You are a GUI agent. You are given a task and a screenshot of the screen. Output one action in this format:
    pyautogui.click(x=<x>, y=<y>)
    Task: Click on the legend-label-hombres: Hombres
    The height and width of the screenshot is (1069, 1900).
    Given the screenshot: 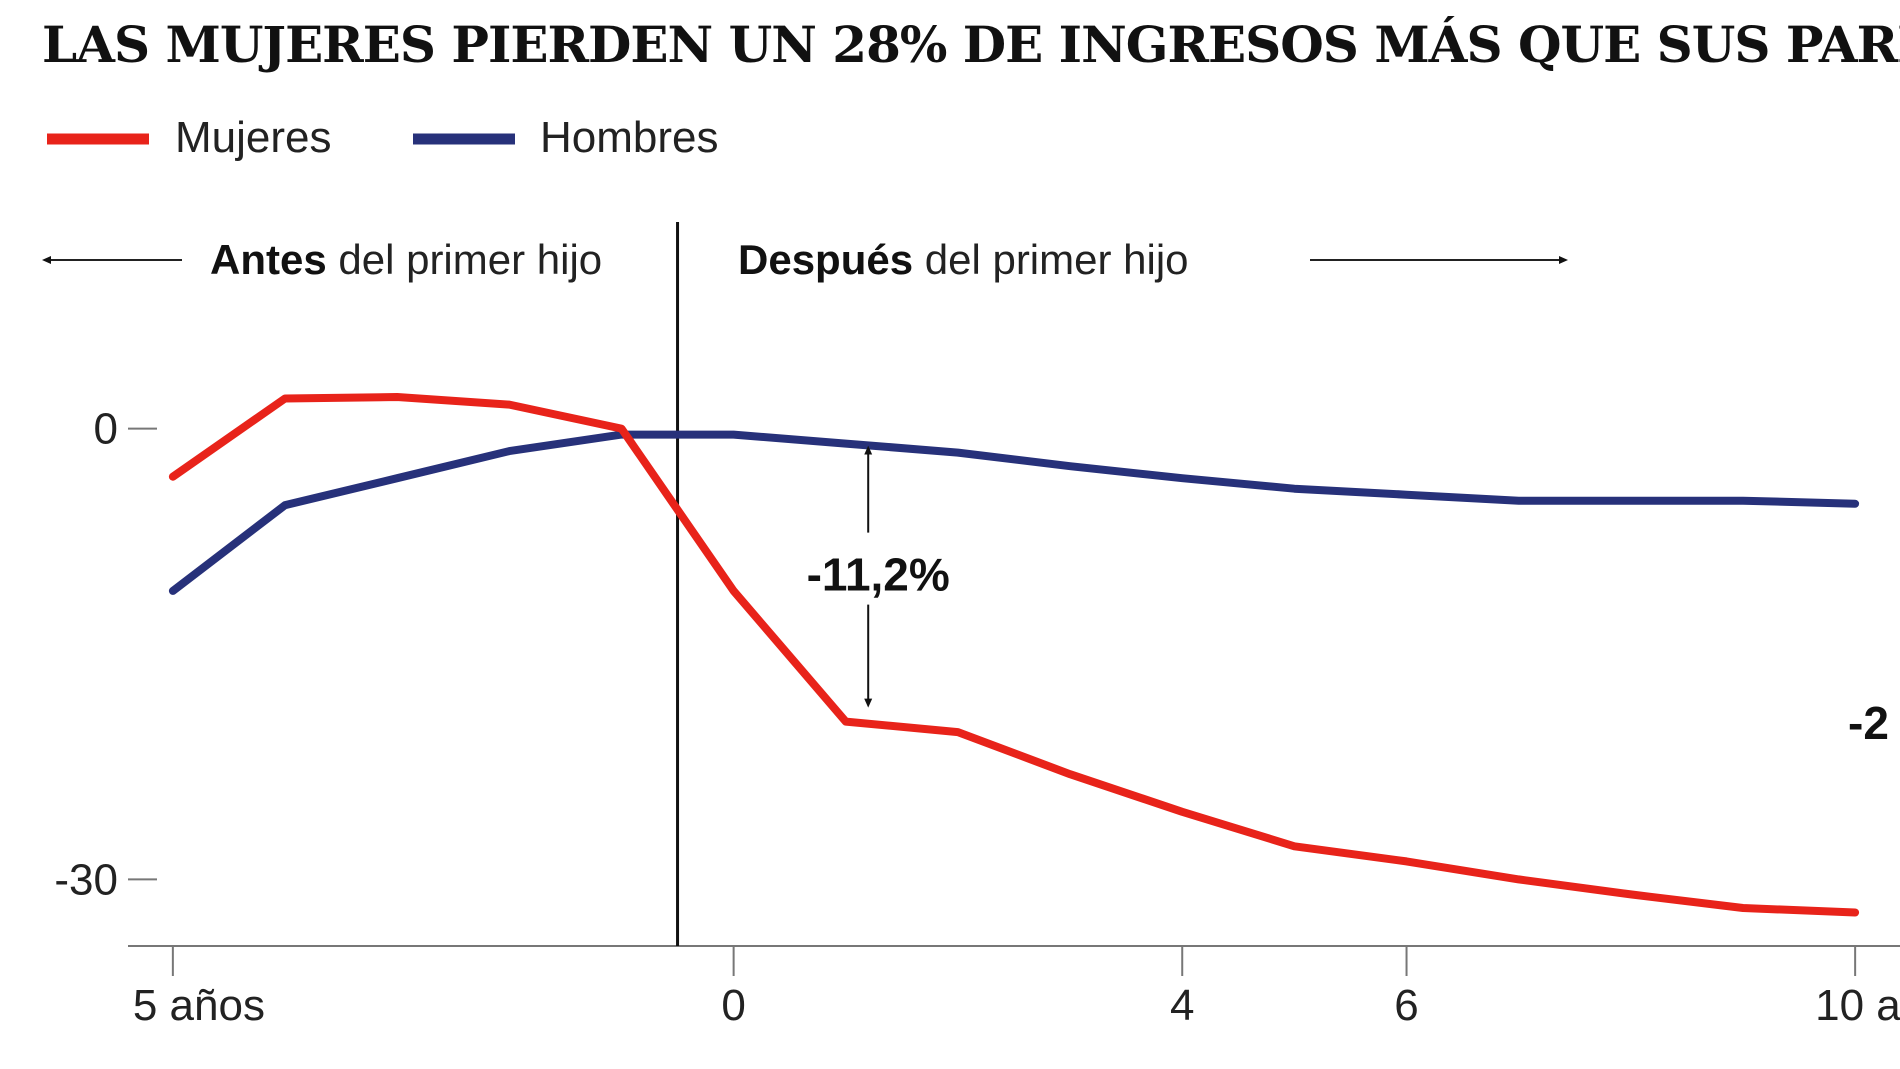 What is the action you would take?
    pyautogui.click(x=629, y=137)
    